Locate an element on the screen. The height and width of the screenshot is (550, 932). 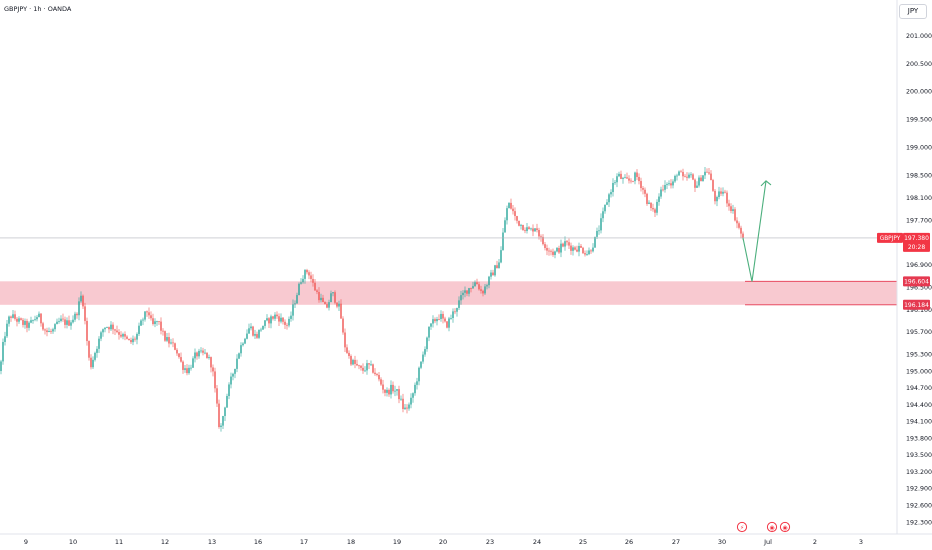
event-lightning-icon: ⚡ is located at coordinates (742, 527).